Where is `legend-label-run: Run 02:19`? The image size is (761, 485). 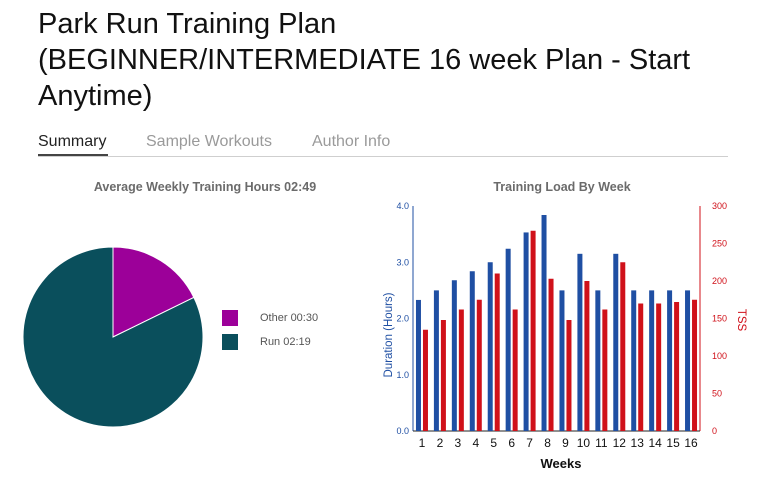 legend-label-run: Run 02:19 is located at coordinates (285, 342).